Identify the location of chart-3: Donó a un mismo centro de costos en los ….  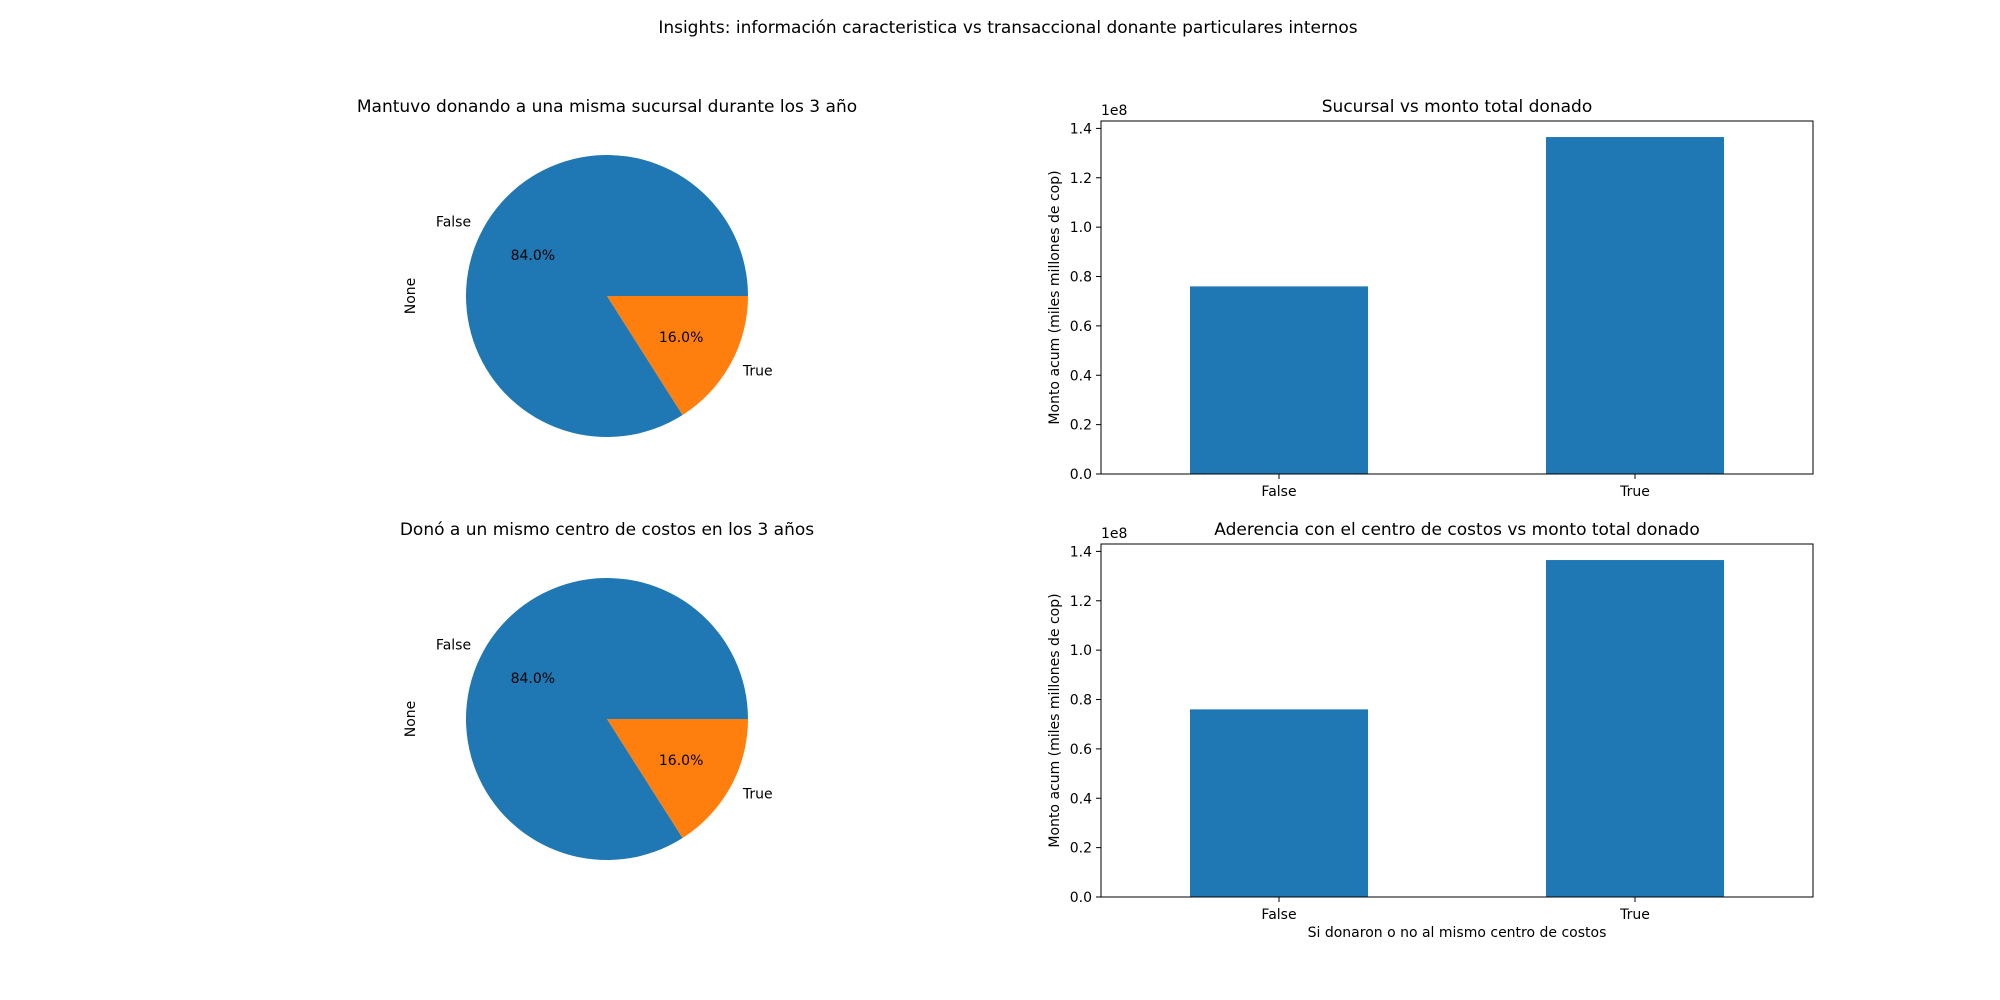
(607, 690).